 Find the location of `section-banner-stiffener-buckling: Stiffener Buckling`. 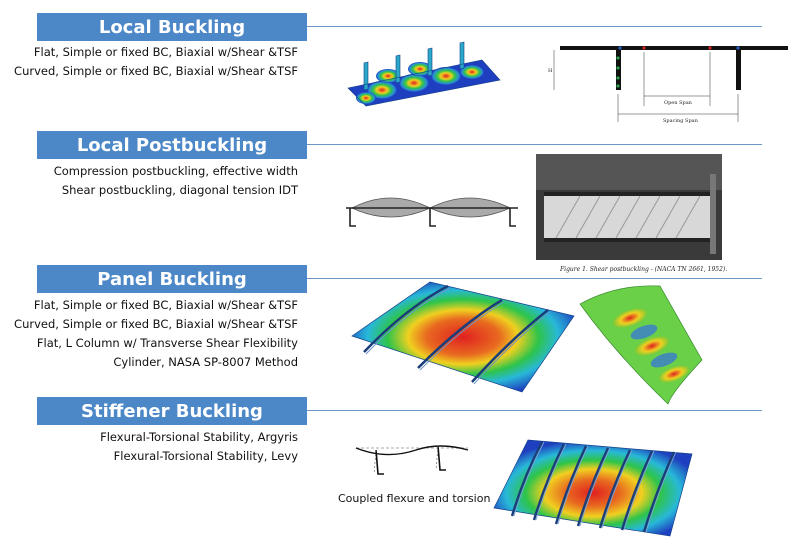

section-banner-stiffener-buckling: Stiffener Buckling is located at coordinates (172, 411).